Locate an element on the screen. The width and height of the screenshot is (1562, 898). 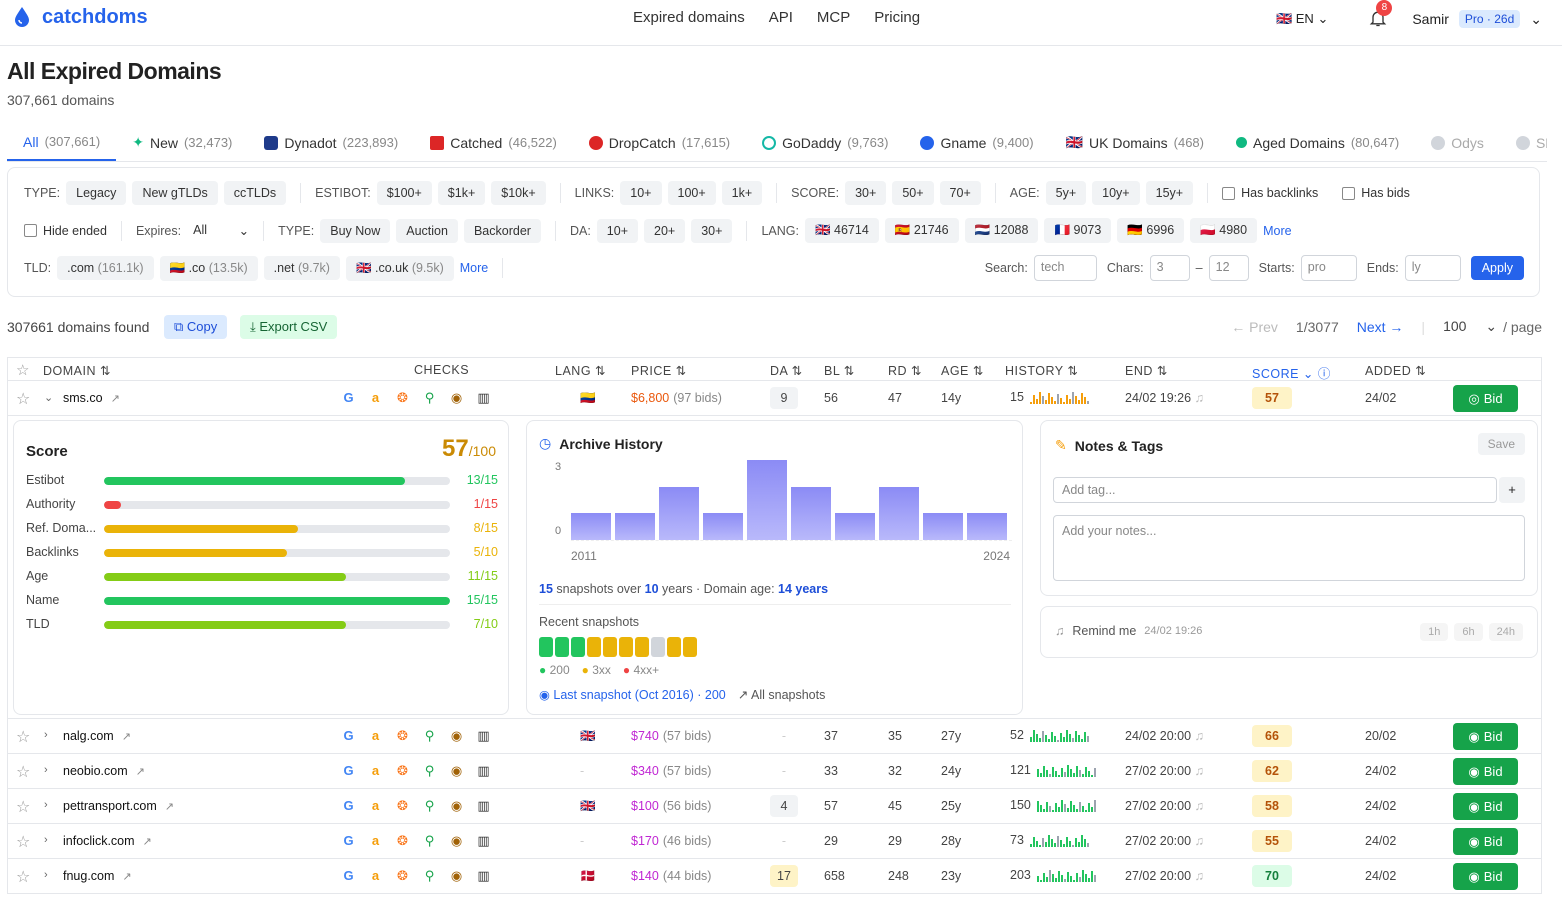
notifications-bell-icon: 8 is located at coordinates (1380, 15).